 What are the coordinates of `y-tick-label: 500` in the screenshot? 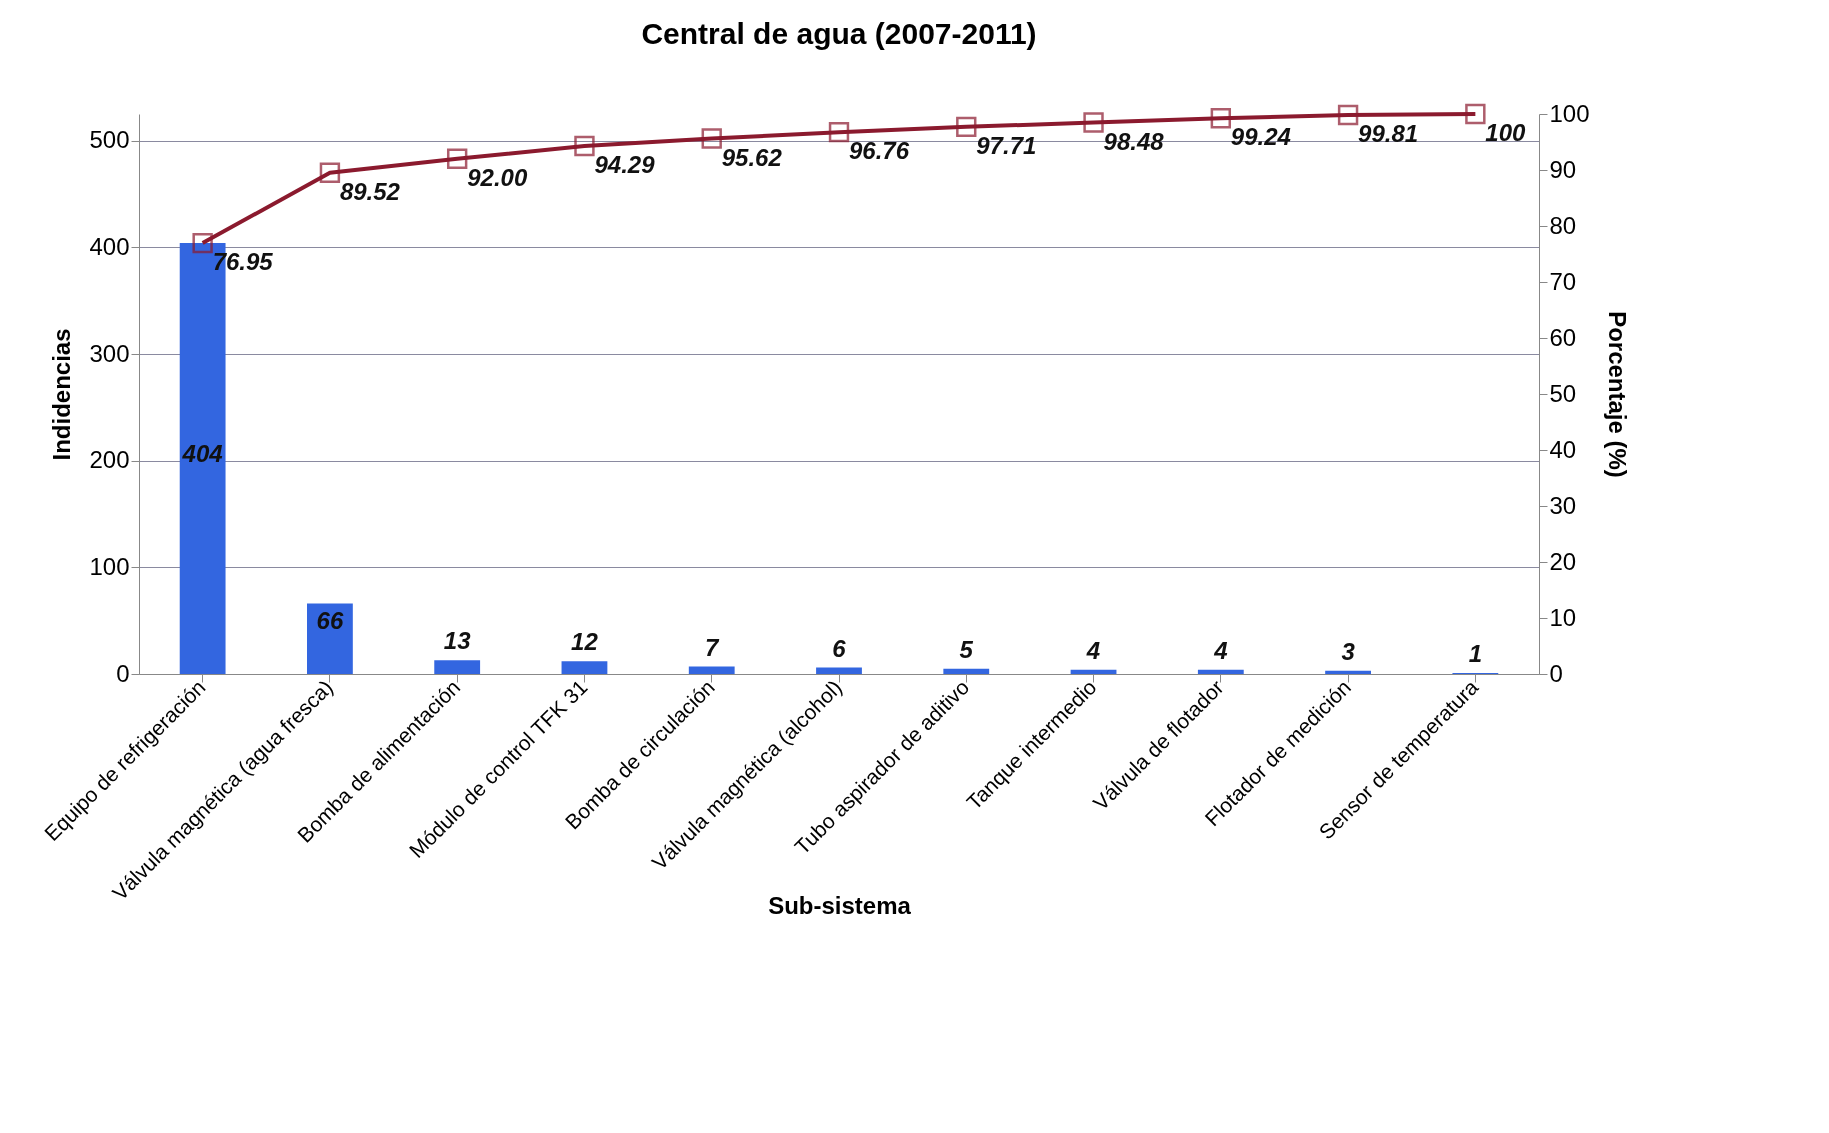 It's located at (109, 140).